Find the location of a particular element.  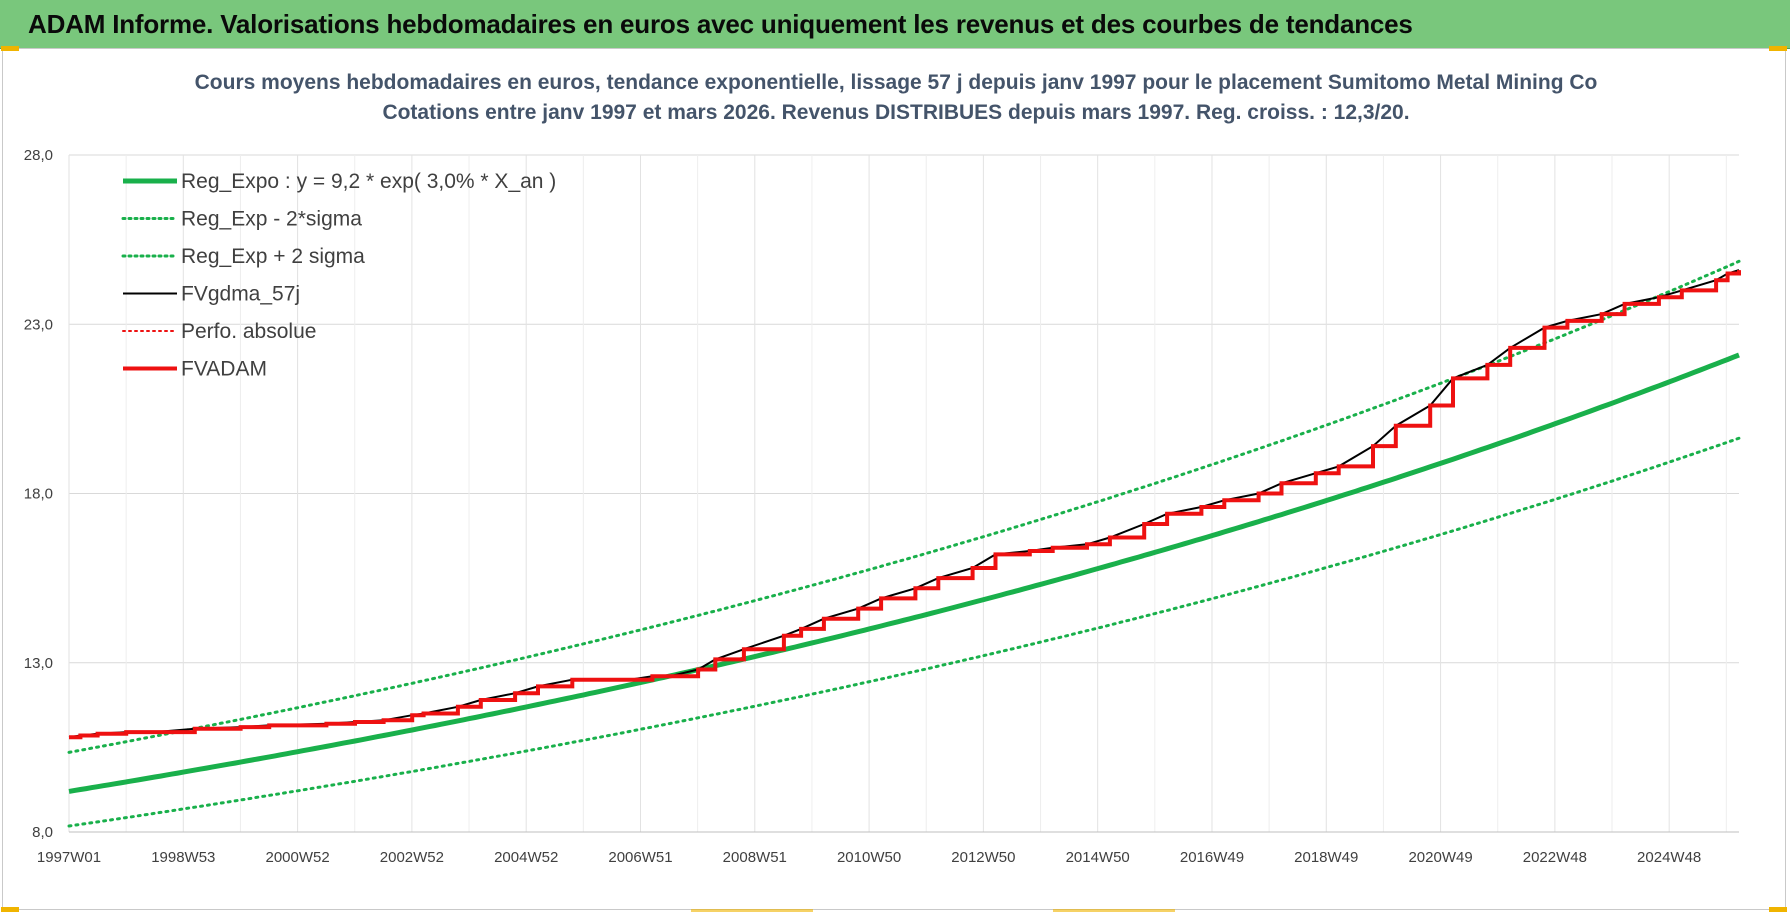

x-tick-label: 2004W52 is located at coordinates (526, 857).